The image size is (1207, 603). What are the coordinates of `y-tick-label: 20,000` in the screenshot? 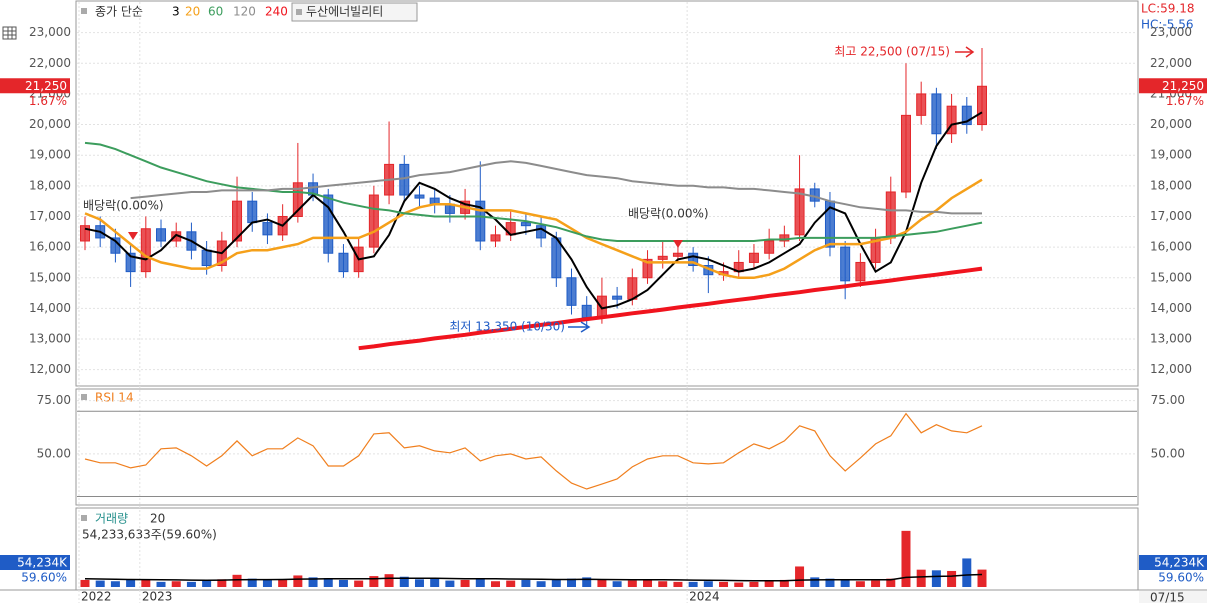 It's located at (50, 124).